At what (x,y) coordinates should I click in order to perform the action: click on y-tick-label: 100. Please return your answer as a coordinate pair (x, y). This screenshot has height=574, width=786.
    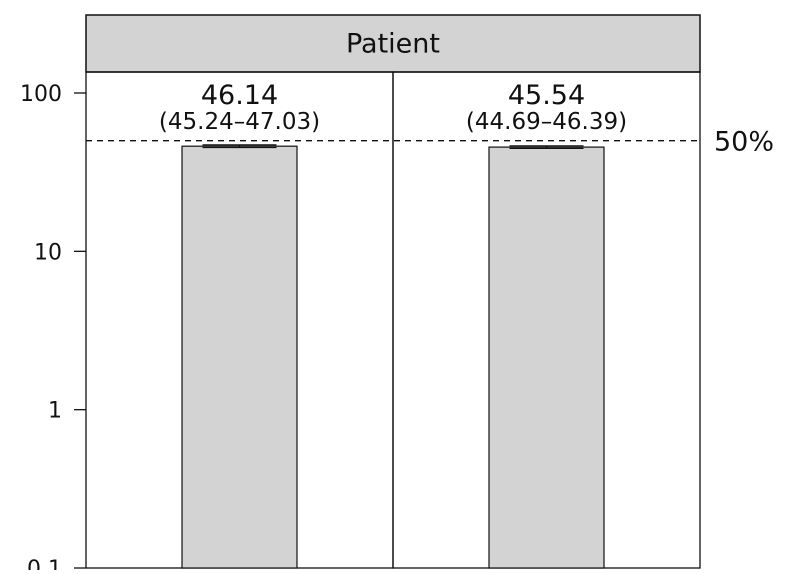
    Looking at the image, I should click on (41, 94).